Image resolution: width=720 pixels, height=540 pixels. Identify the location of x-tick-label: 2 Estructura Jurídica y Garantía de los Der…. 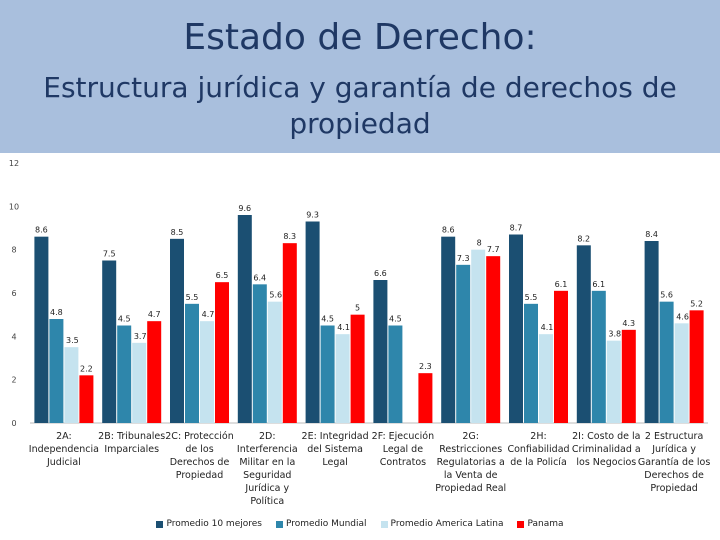
(674, 462).